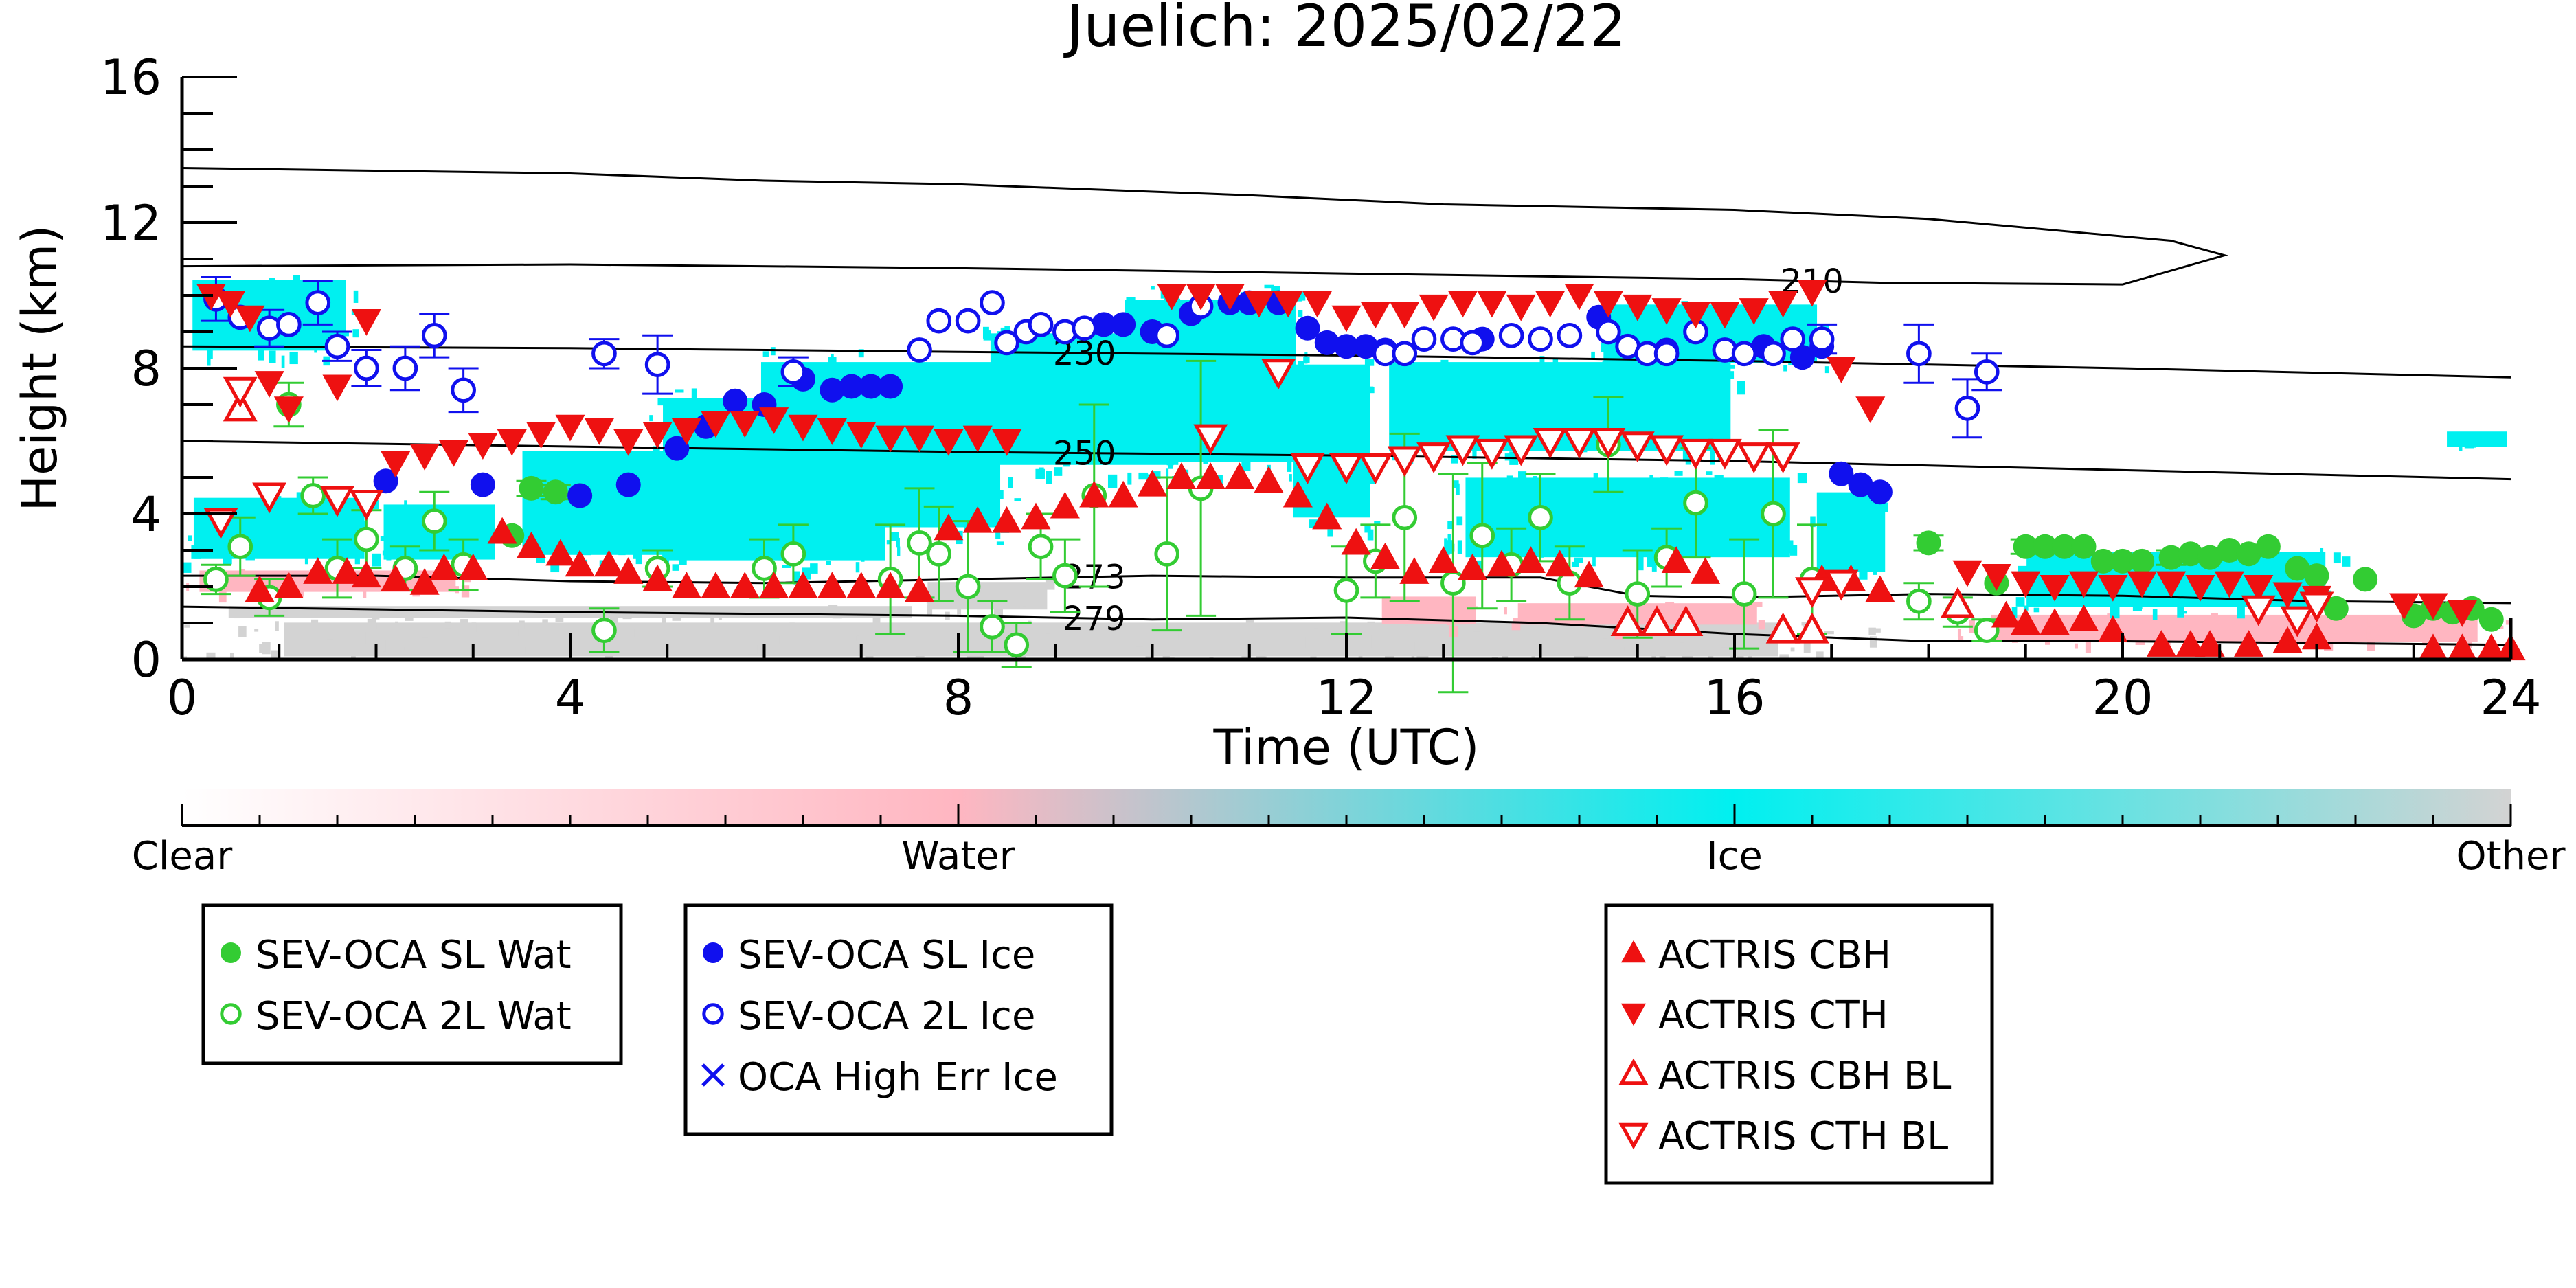 This screenshot has width=2576, height=1288. What do you see at coordinates (599, 503) in the screenshot?
I see `ice-region` at bounding box center [599, 503].